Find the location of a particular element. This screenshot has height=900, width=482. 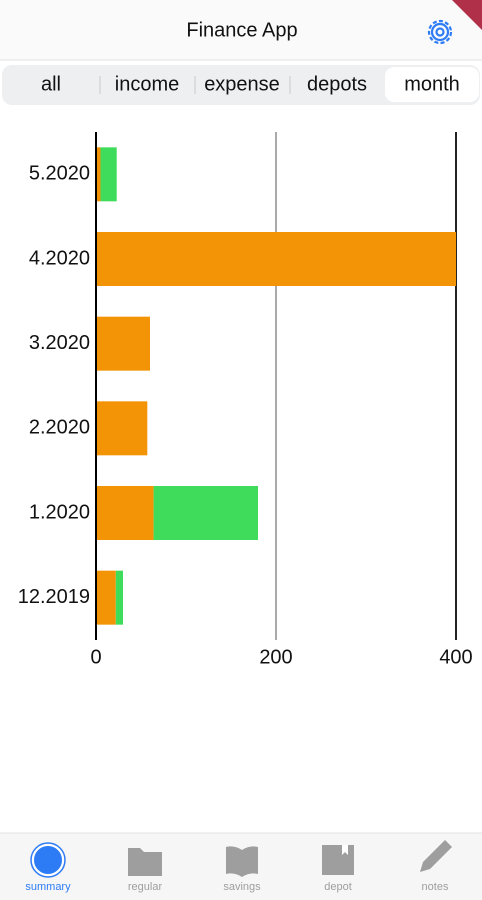

nav-label: notes is located at coordinates (435, 887).